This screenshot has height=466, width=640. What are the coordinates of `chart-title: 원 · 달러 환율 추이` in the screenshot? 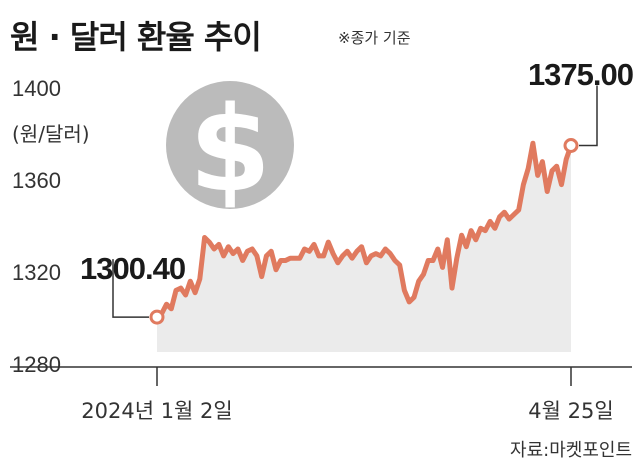 It's located at (136, 37).